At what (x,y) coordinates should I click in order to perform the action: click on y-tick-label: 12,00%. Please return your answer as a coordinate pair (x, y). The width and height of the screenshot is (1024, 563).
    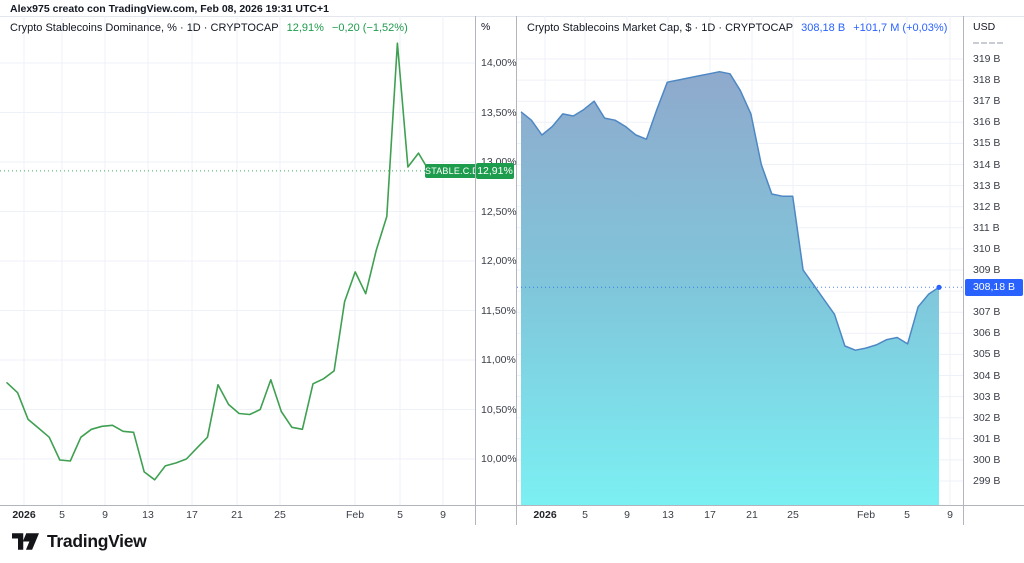
    Looking at the image, I should click on (499, 261).